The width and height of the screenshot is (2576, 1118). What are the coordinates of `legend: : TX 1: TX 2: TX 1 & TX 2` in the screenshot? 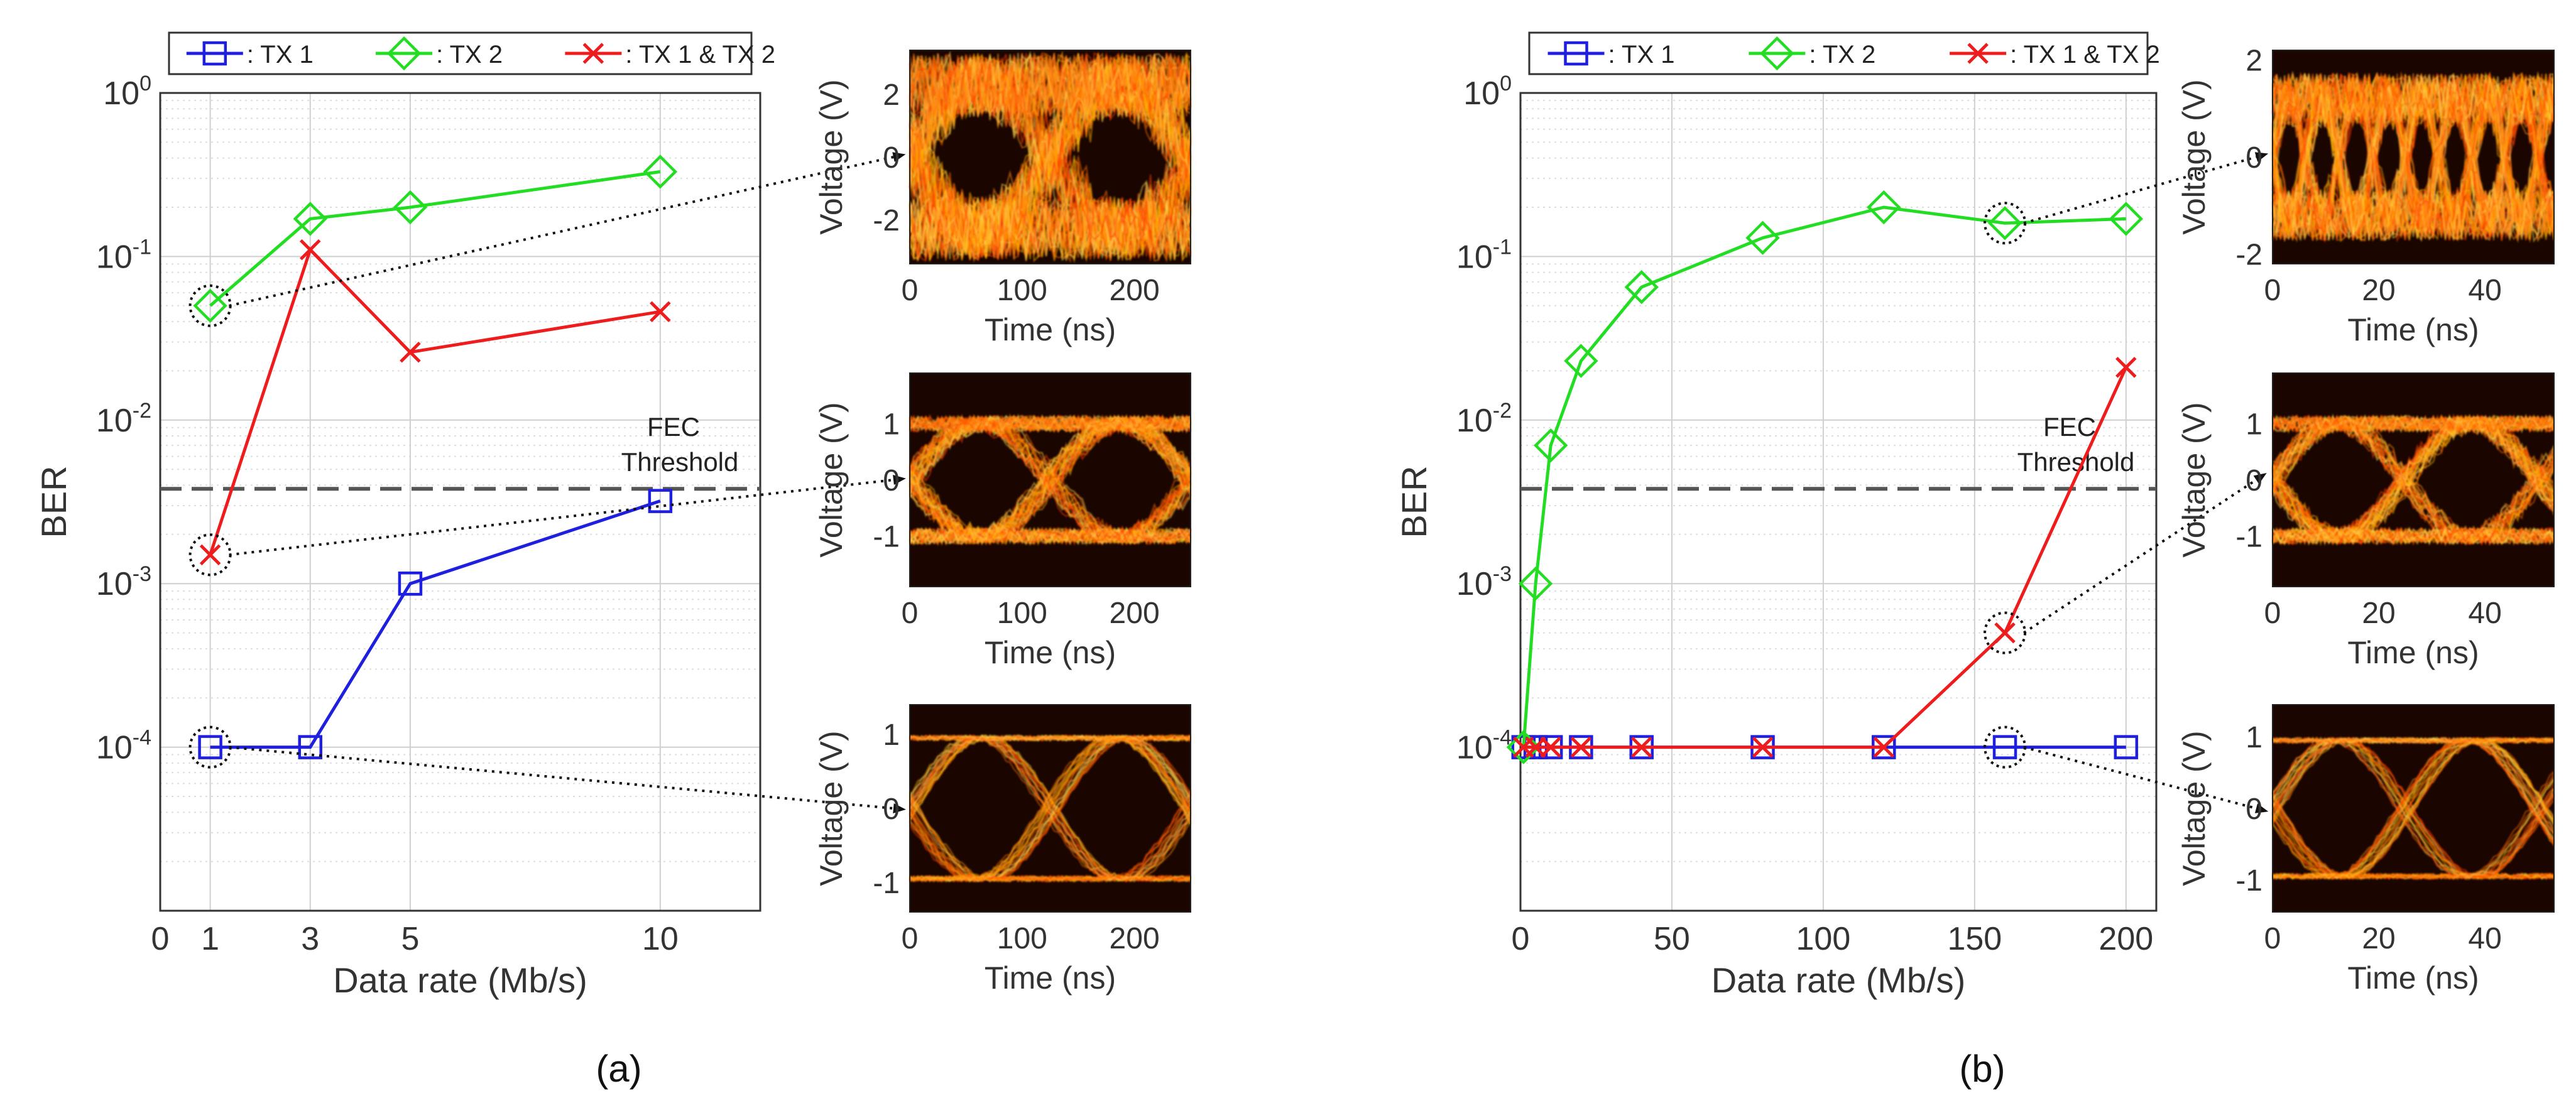 It's located at (472, 53).